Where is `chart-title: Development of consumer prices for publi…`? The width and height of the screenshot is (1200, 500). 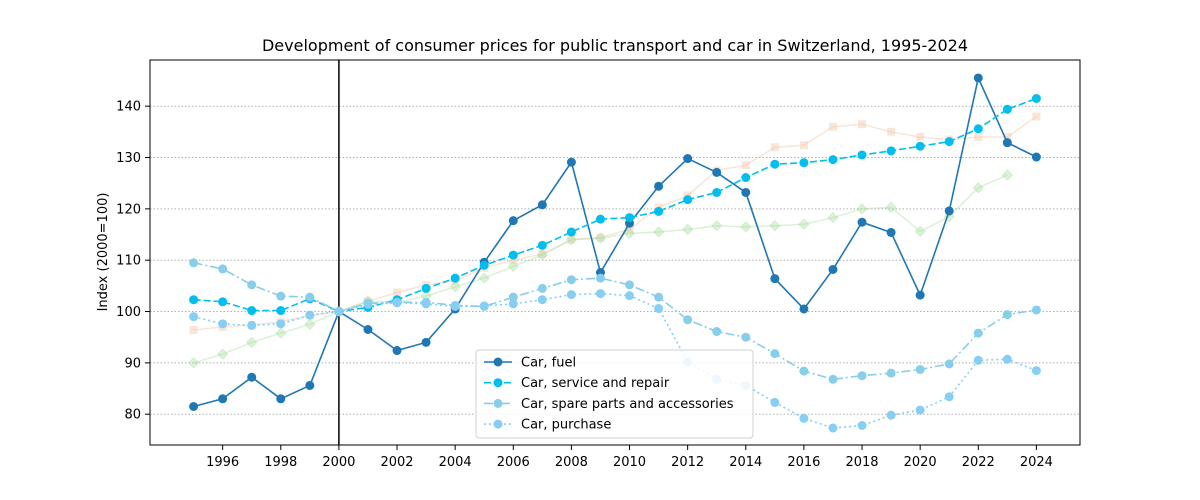 chart-title: Development of consumer prices for publi… is located at coordinates (615, 45).